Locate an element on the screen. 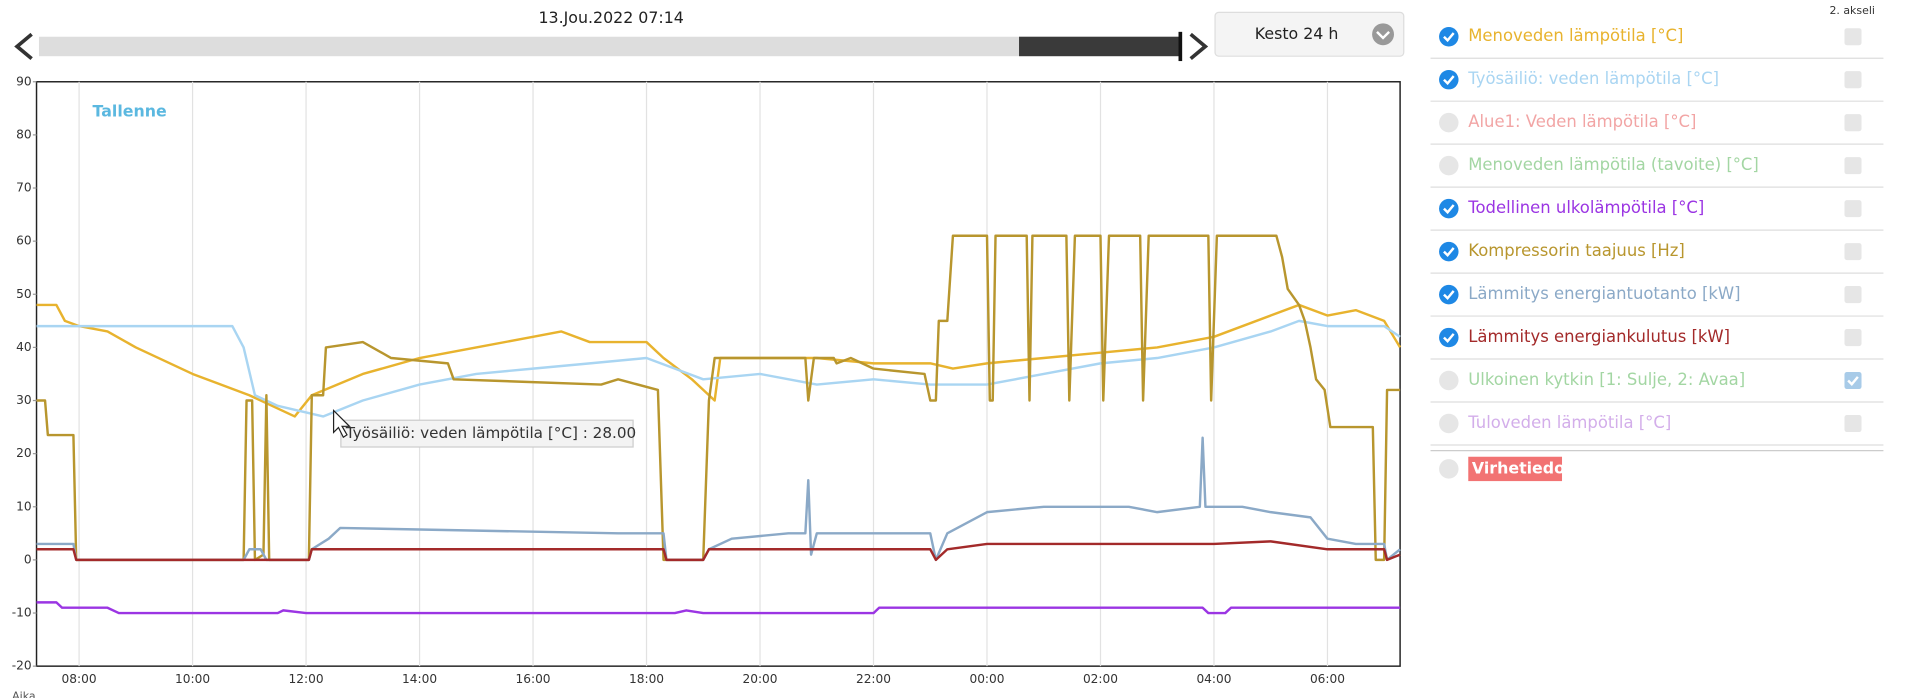 The image size is (1909, 698). dropdown-chevron is located at coordinates (1383, 35).